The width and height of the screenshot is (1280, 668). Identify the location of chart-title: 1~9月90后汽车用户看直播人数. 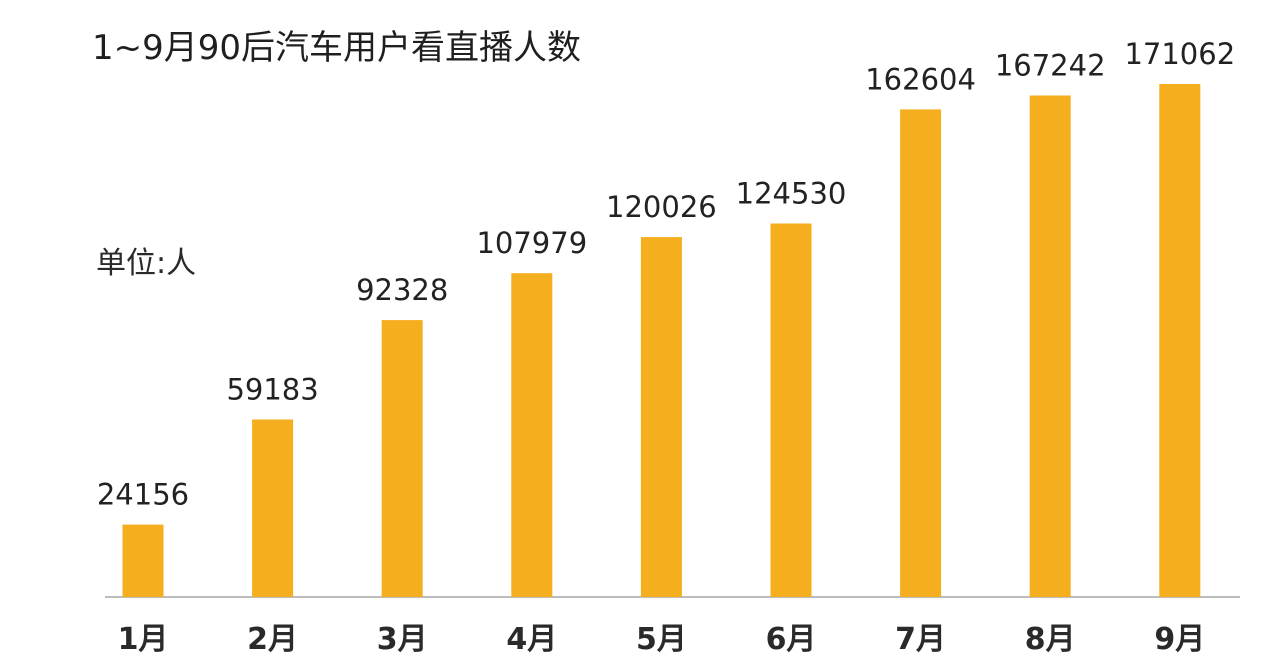
(337, 48).